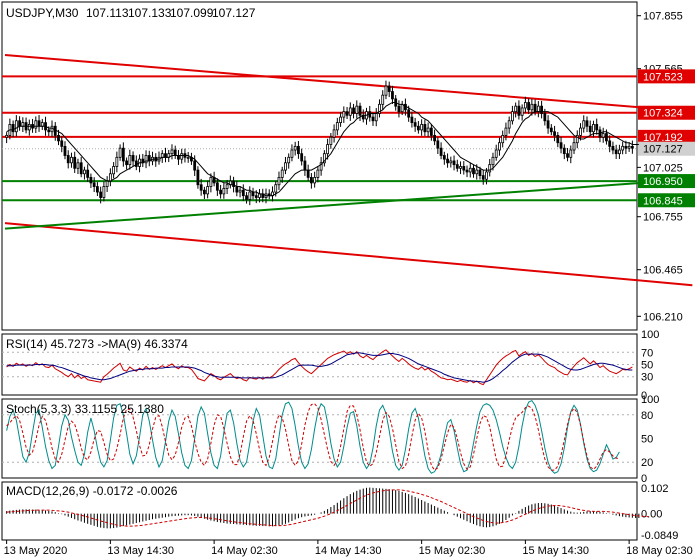 This screenshot has height=560, width=700. I want to click on rsi-tick-label: 100, so click(650, 335).